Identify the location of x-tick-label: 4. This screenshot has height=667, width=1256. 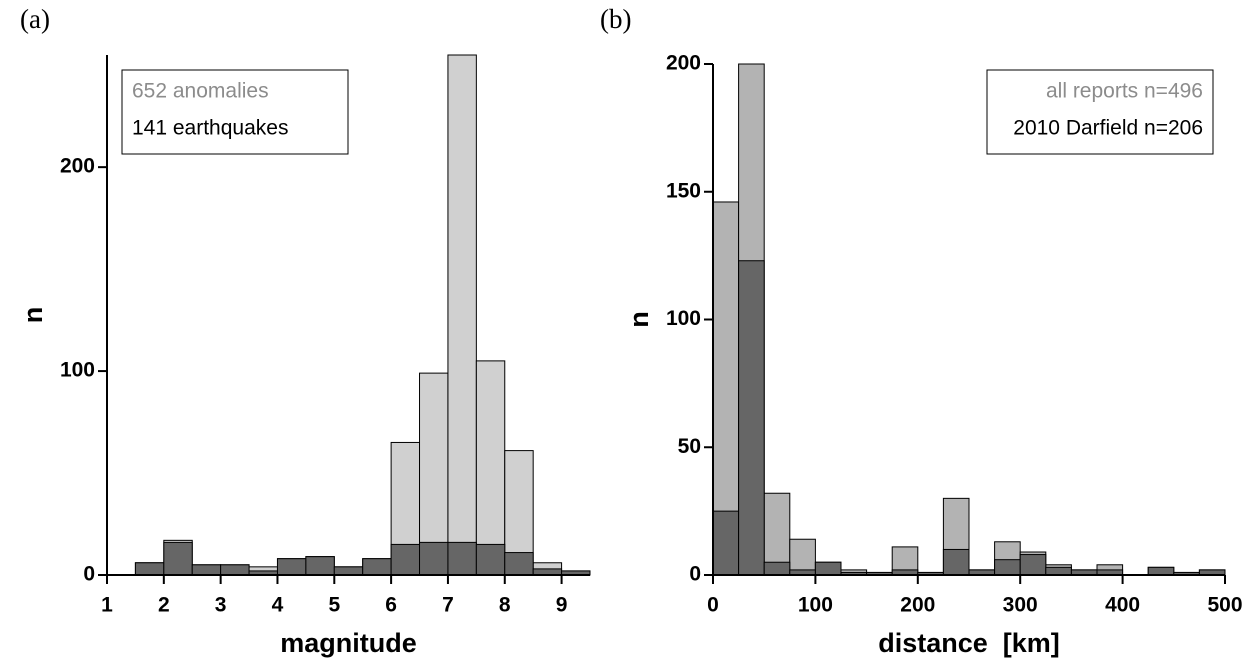
(278, 605).